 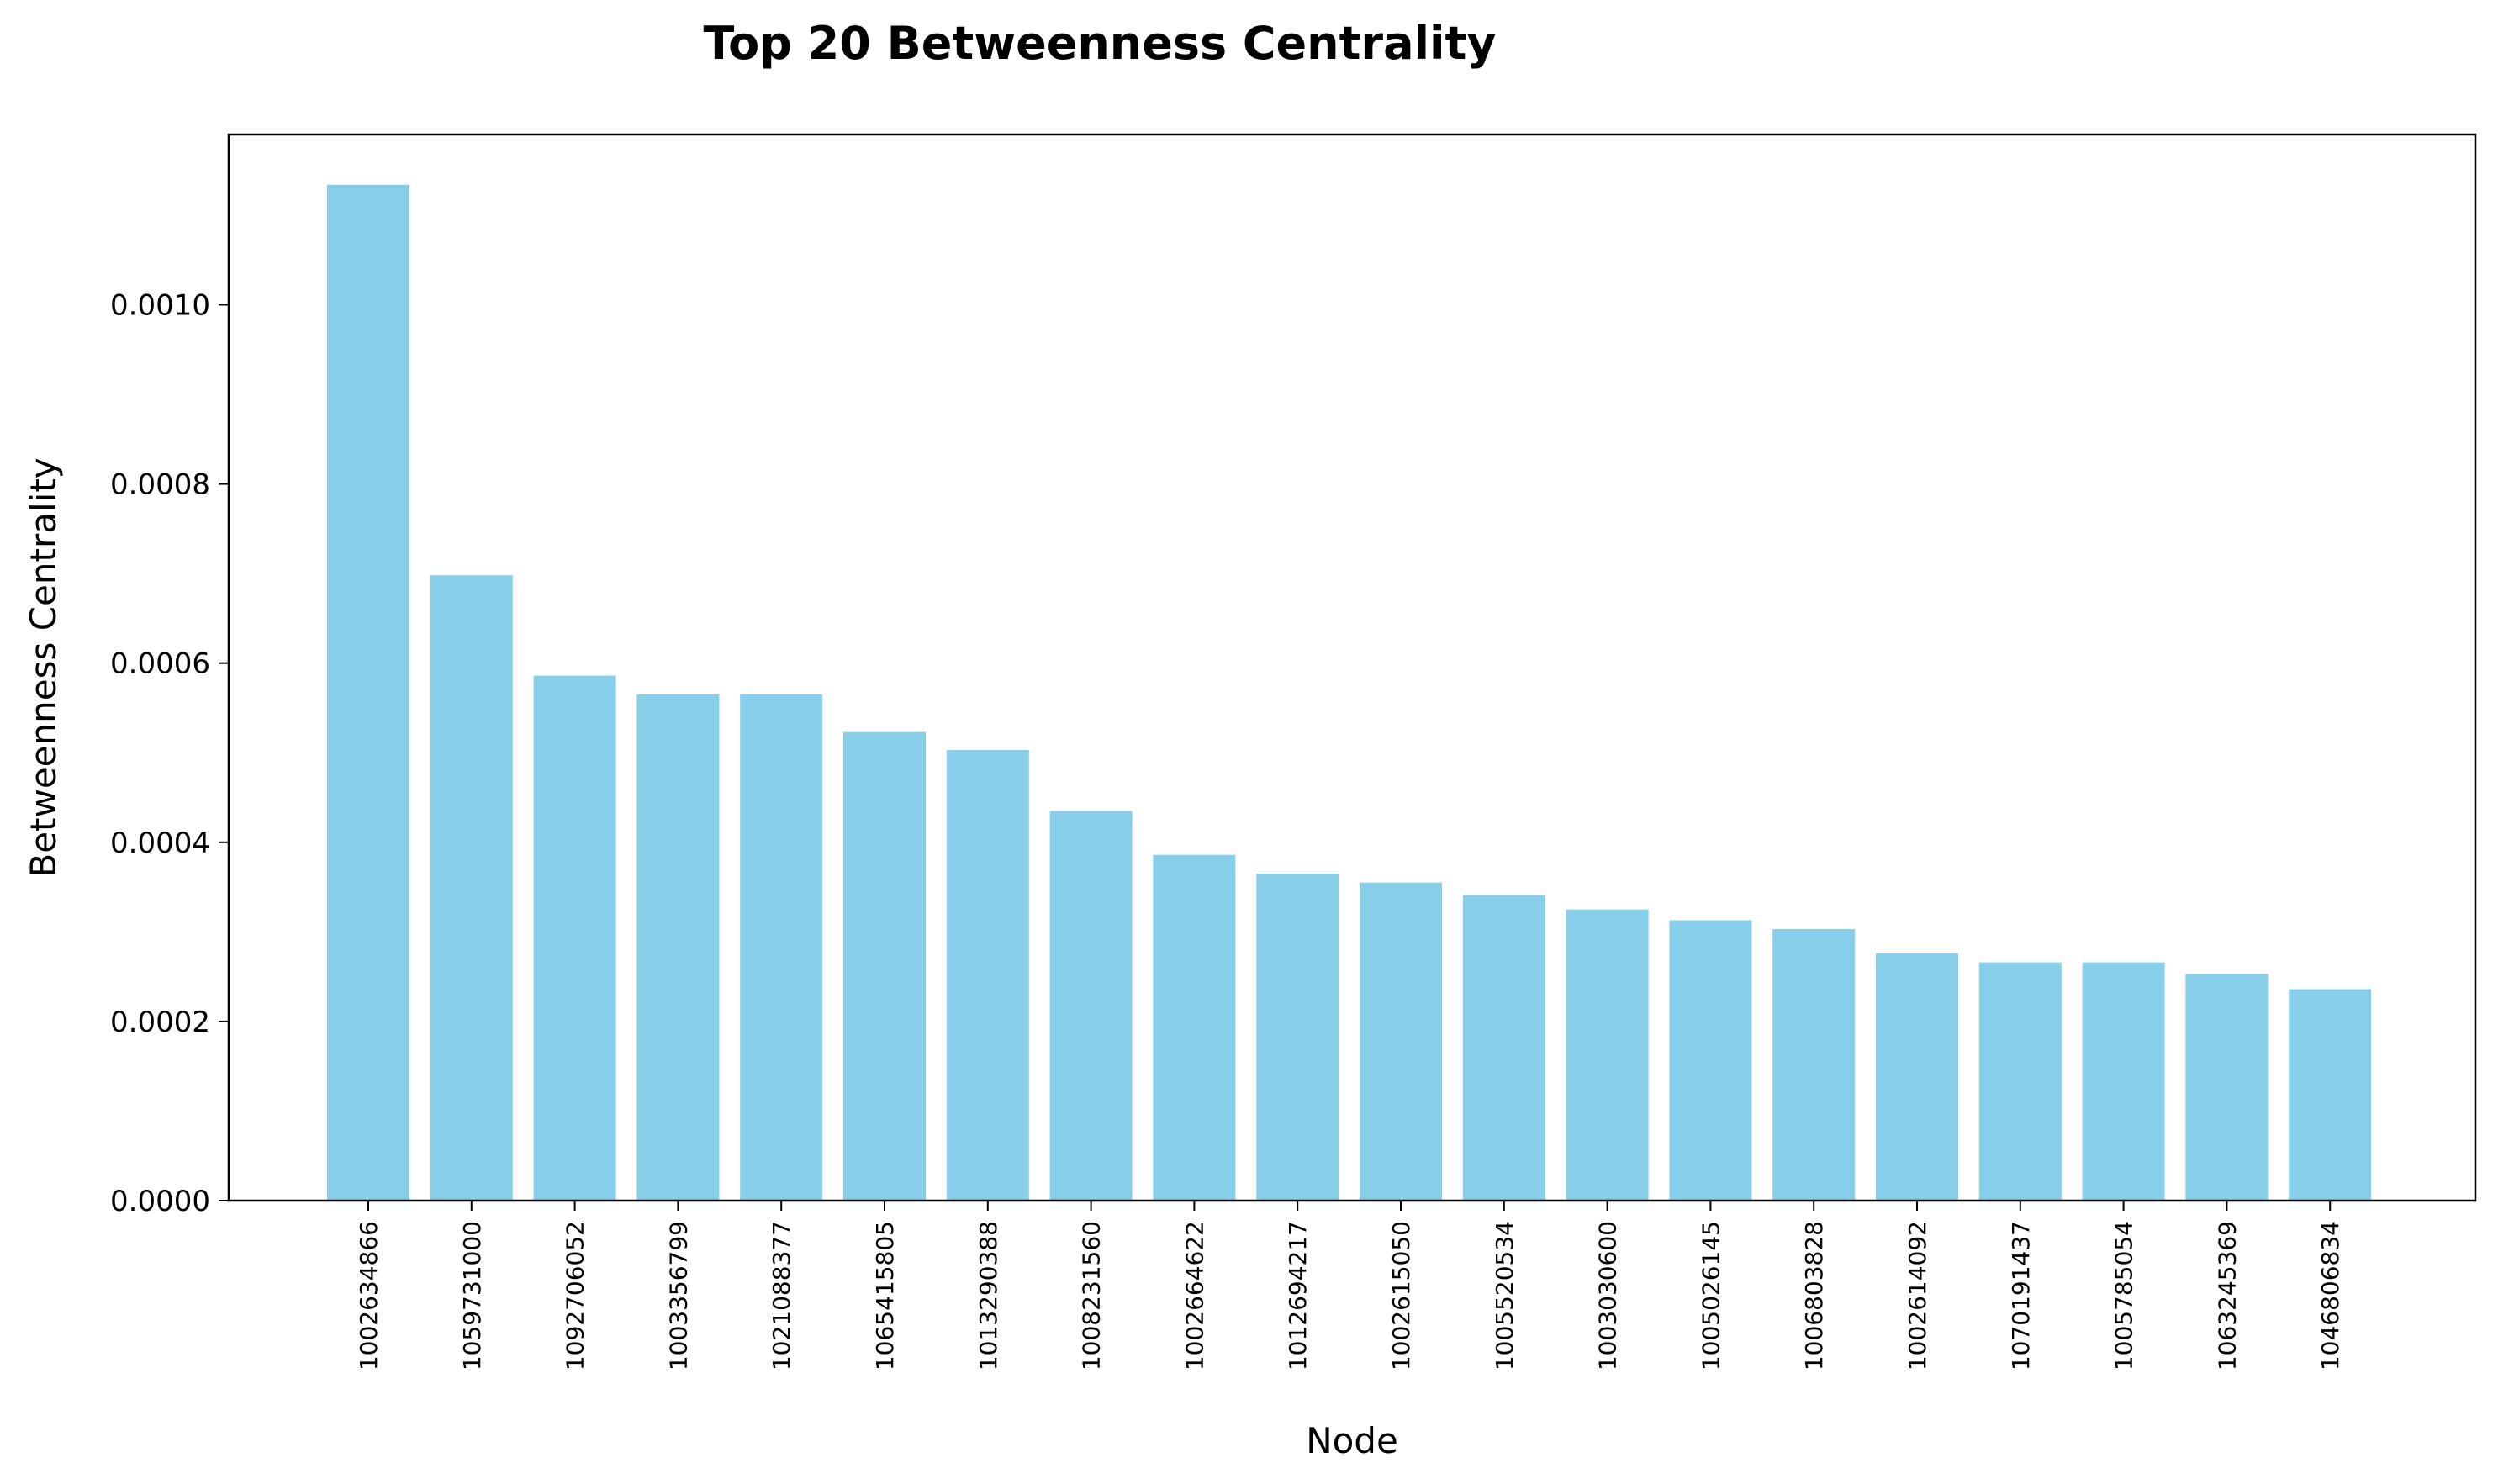 What do you see at coordinates (885, 1295) in the screenshot?
I see `x-tick-label: 1065415805` at bounding box center [885, 1295].